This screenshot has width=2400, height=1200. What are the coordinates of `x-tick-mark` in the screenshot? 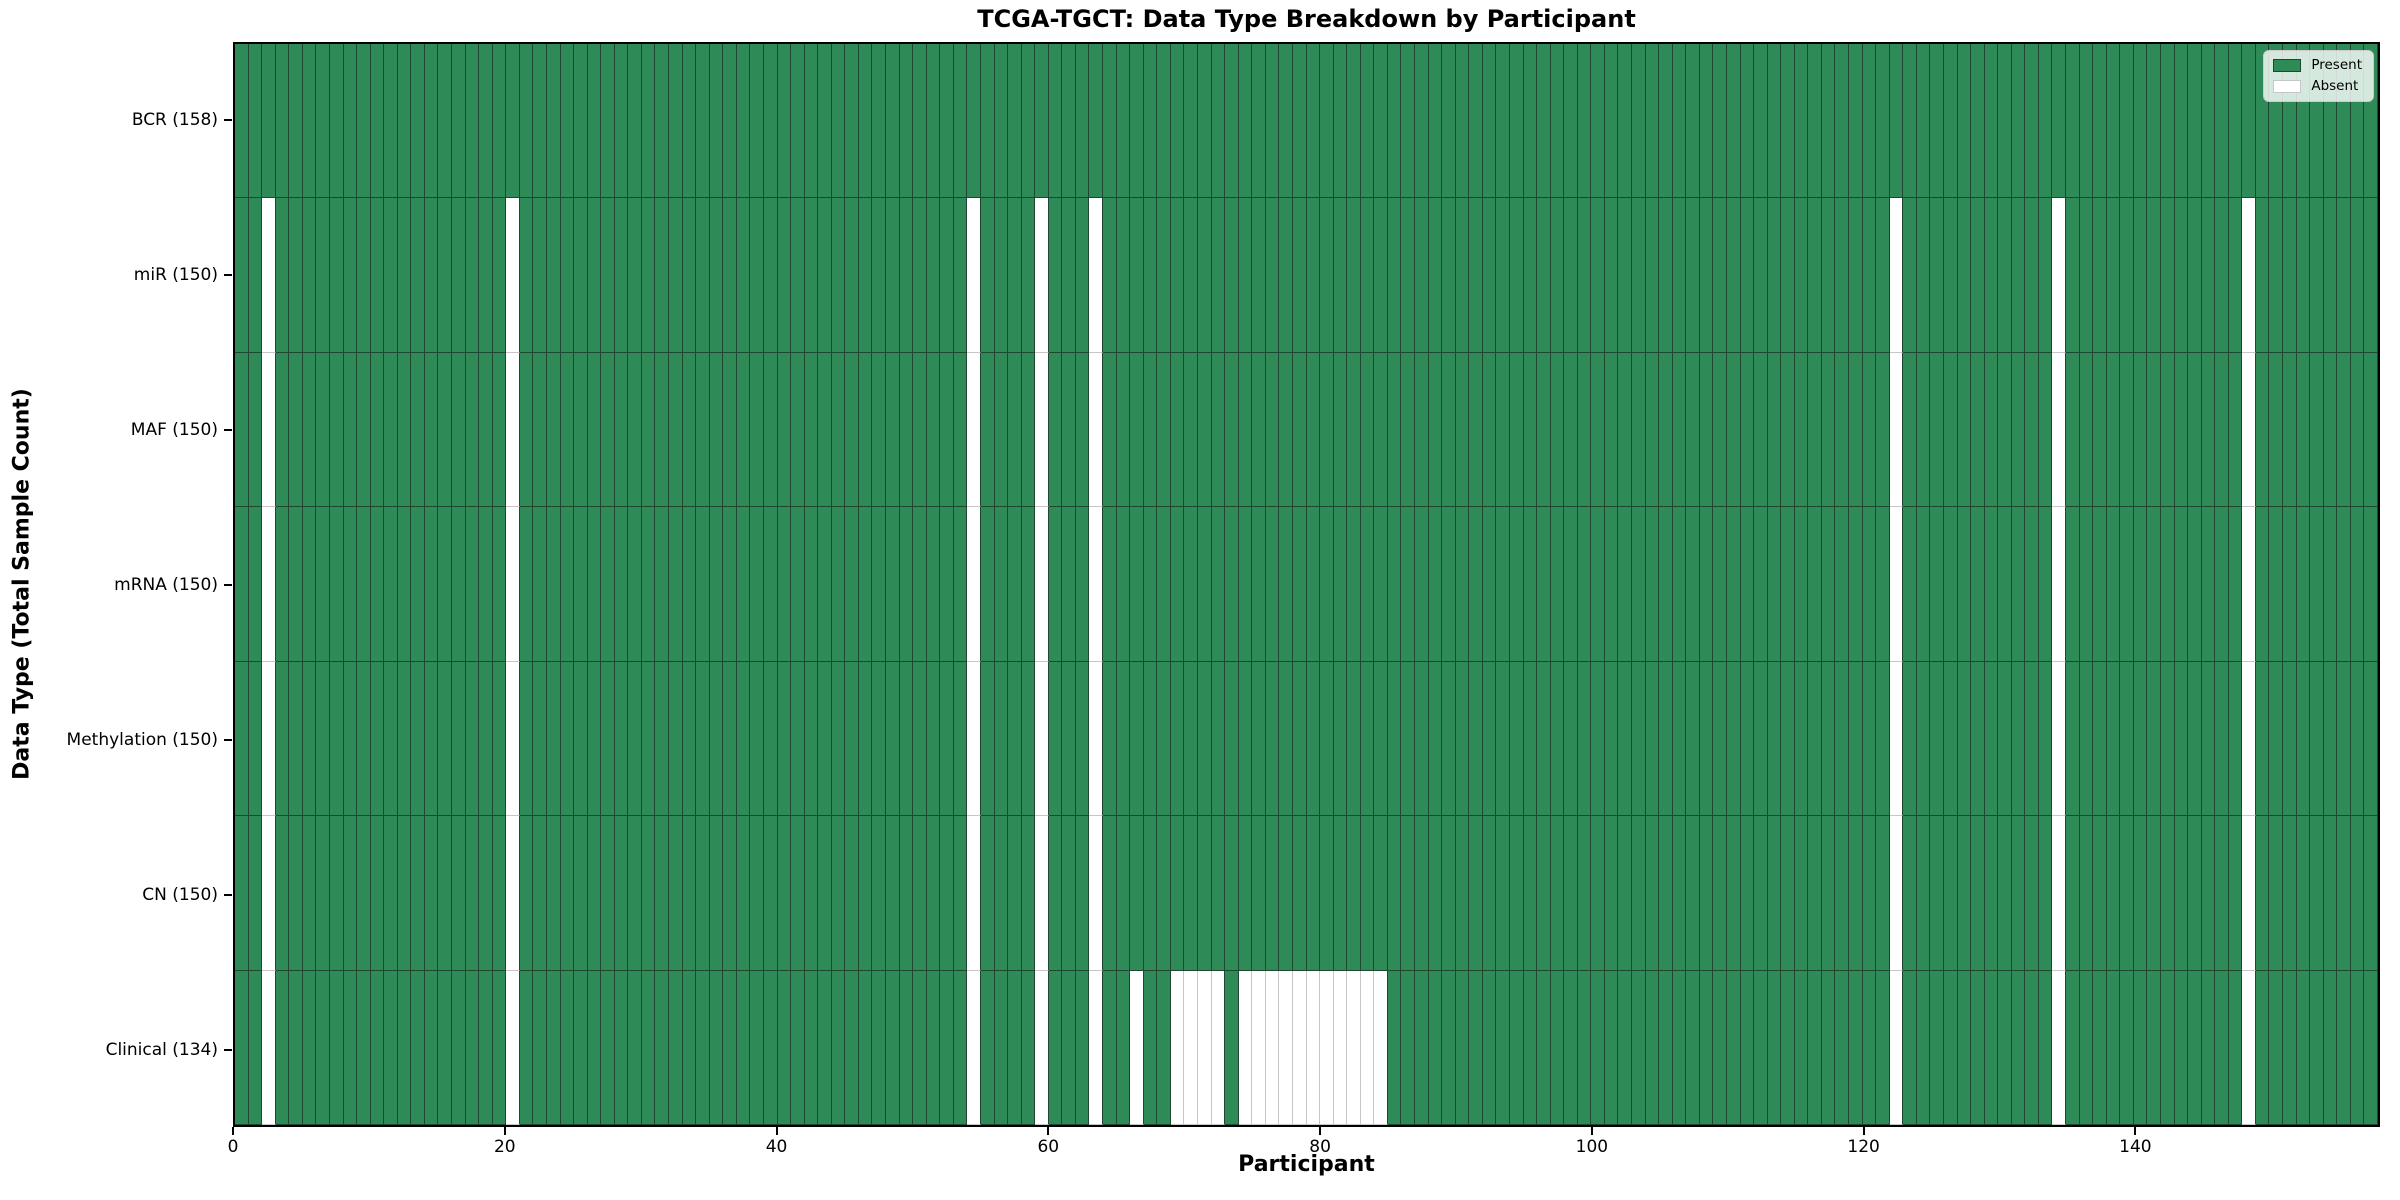 It's located at (233, 1131).